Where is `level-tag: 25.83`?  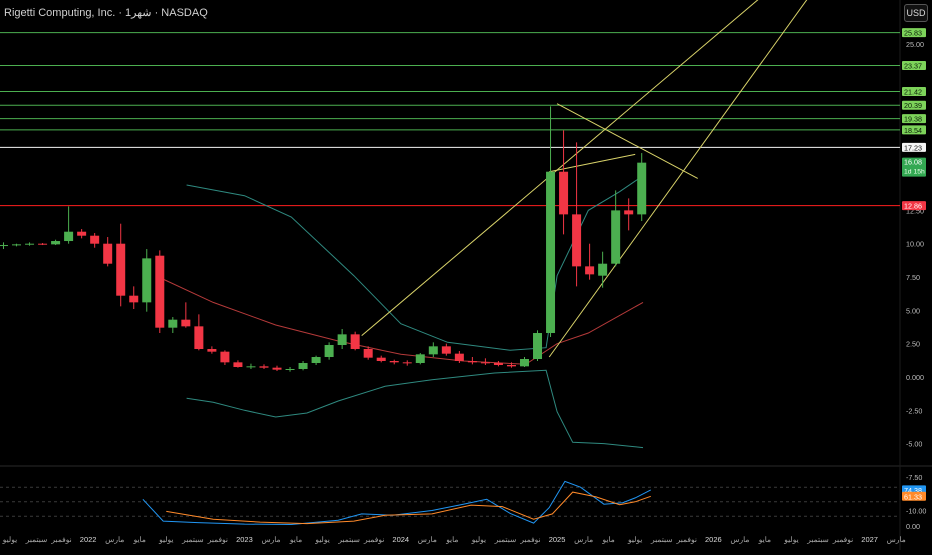 level-tag: 25.83 is located at coordinates (913, 33).